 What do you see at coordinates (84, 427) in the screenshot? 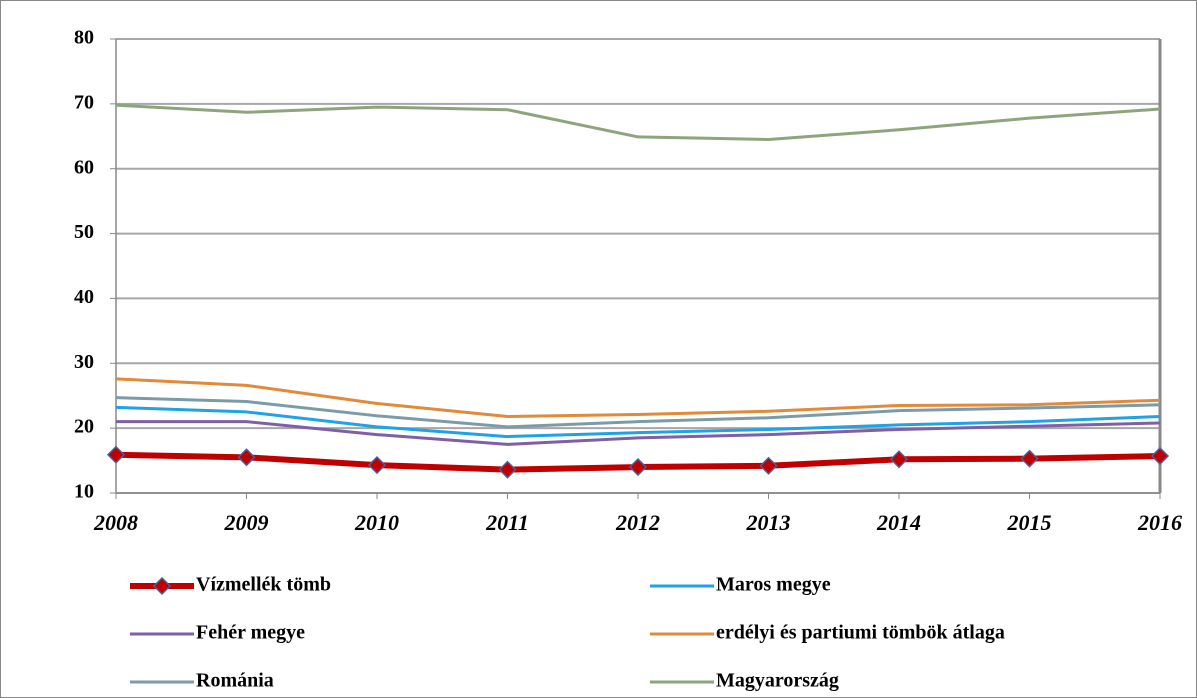
I see `y-tick-label: 20` at bounding box center [84, 427].